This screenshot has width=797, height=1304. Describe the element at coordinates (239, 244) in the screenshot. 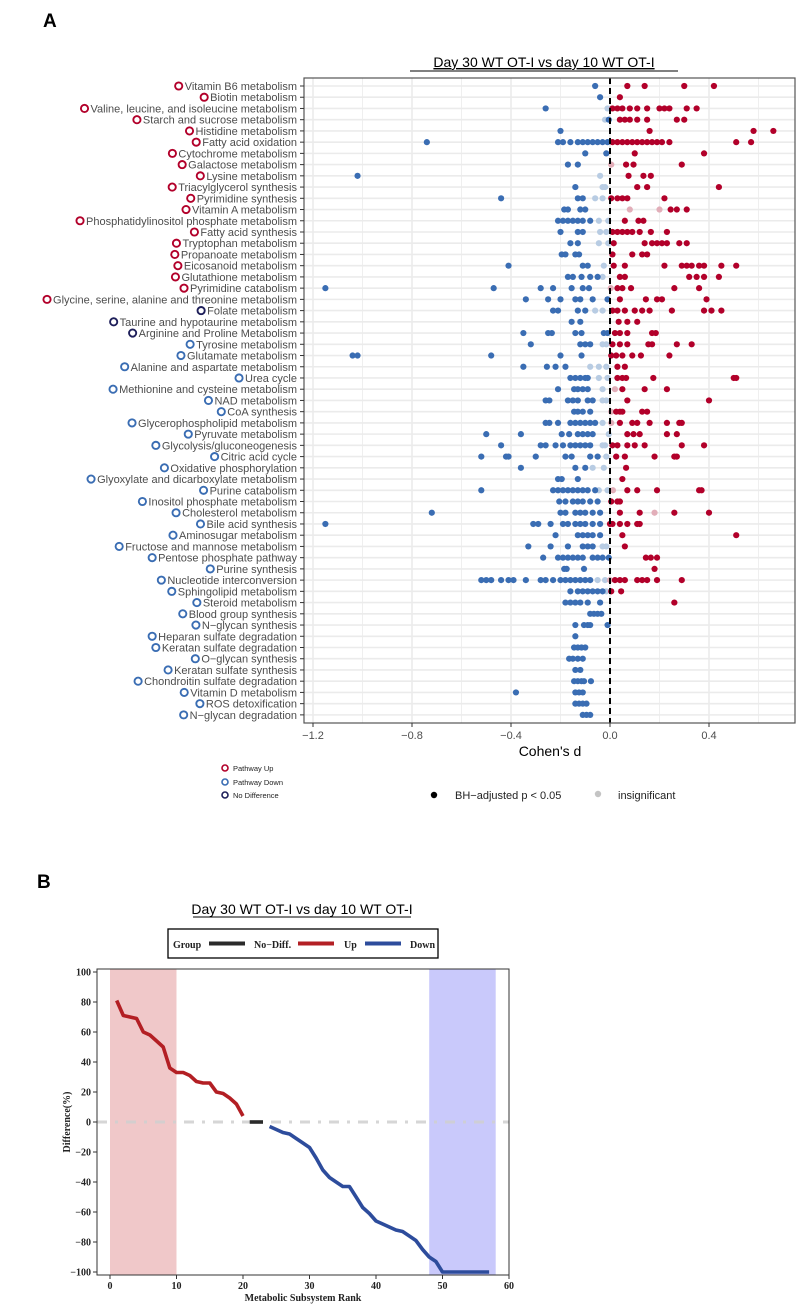

I see `pathway-label: Tryptophan metabolism` at that location.